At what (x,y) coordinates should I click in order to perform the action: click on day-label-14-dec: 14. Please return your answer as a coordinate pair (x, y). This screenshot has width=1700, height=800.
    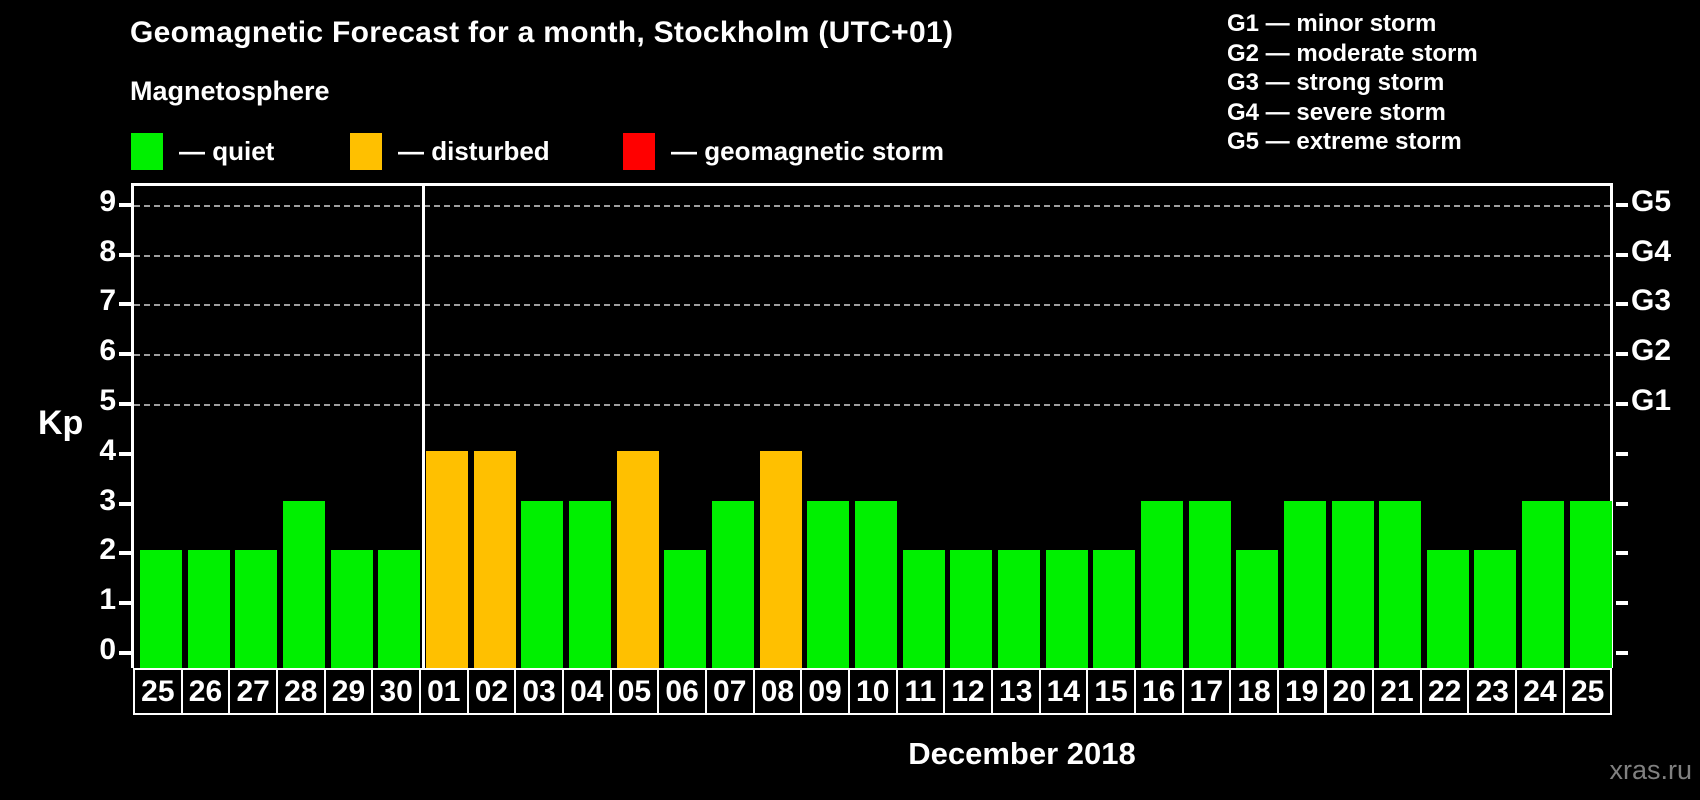
    Looking at the image, I should click on (1063, 691).